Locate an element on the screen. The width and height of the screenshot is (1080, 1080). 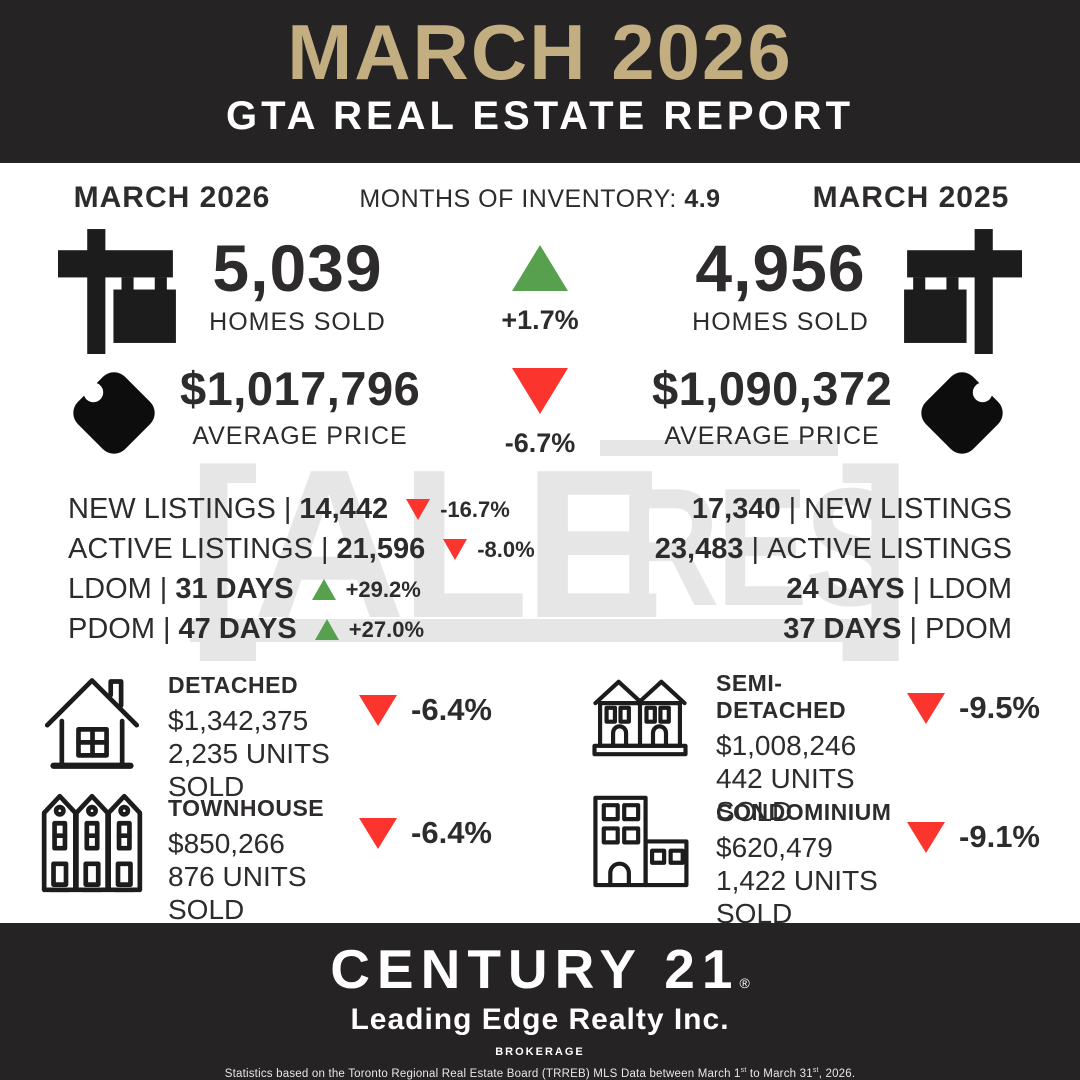
stat-change: +29.2% is located at coordinates (383, 589).